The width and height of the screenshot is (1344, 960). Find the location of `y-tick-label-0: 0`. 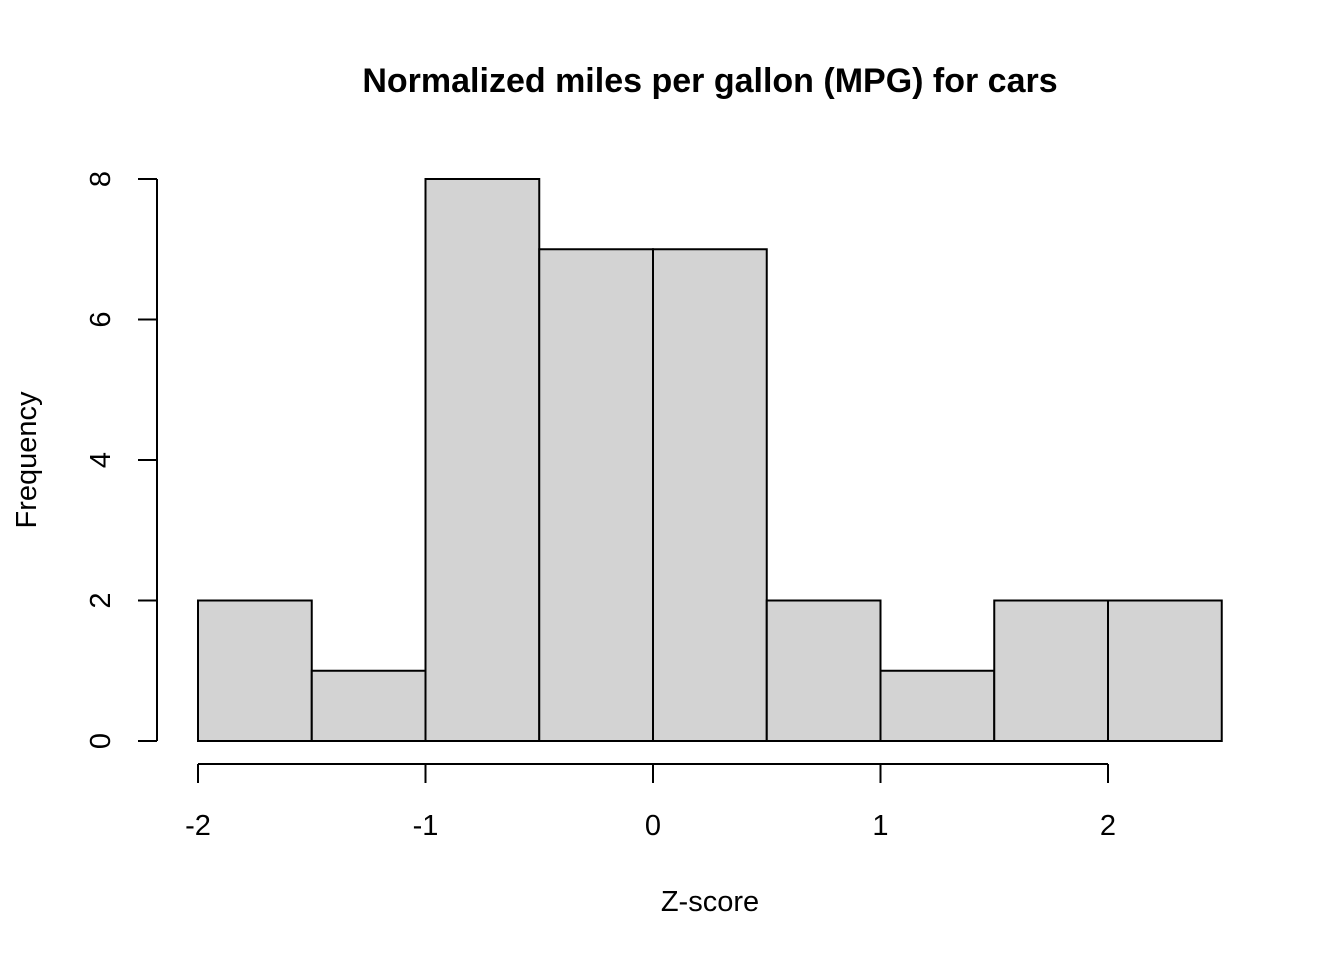

y-tick-label-0: 0 is located at coordinates (101, 741).